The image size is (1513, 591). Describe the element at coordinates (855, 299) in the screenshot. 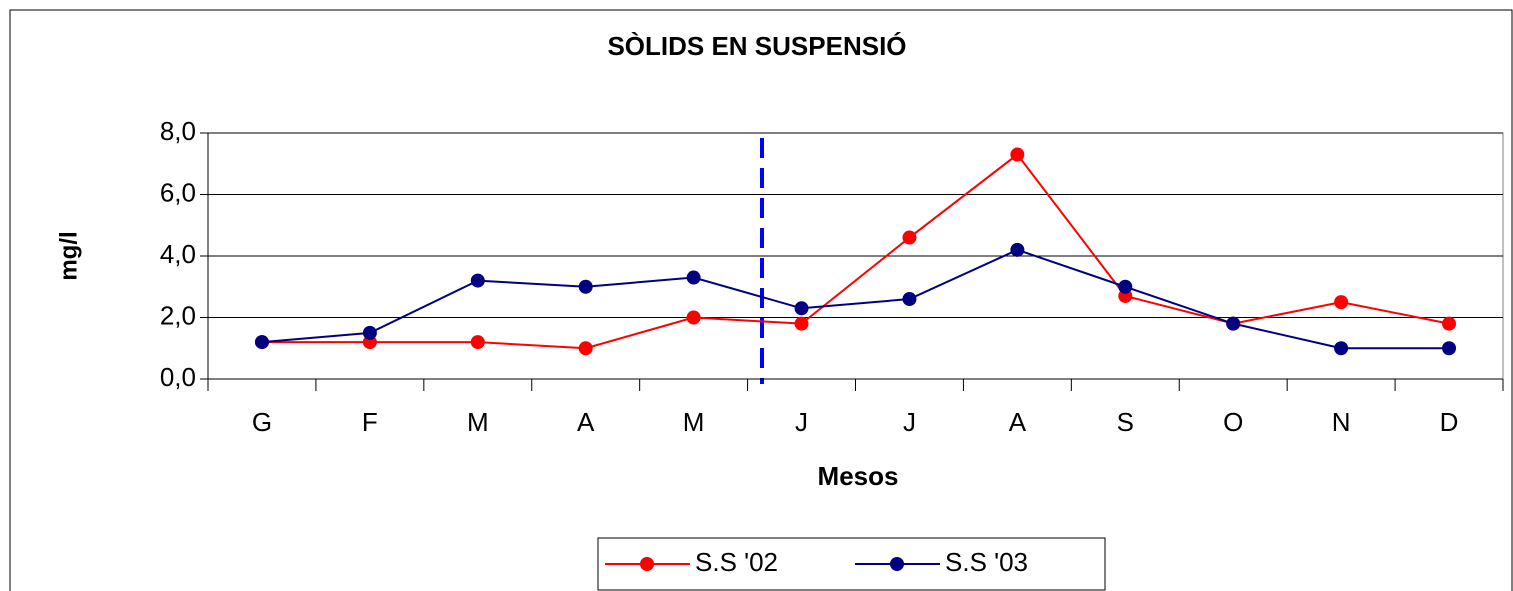

I see `series-line` at that location.